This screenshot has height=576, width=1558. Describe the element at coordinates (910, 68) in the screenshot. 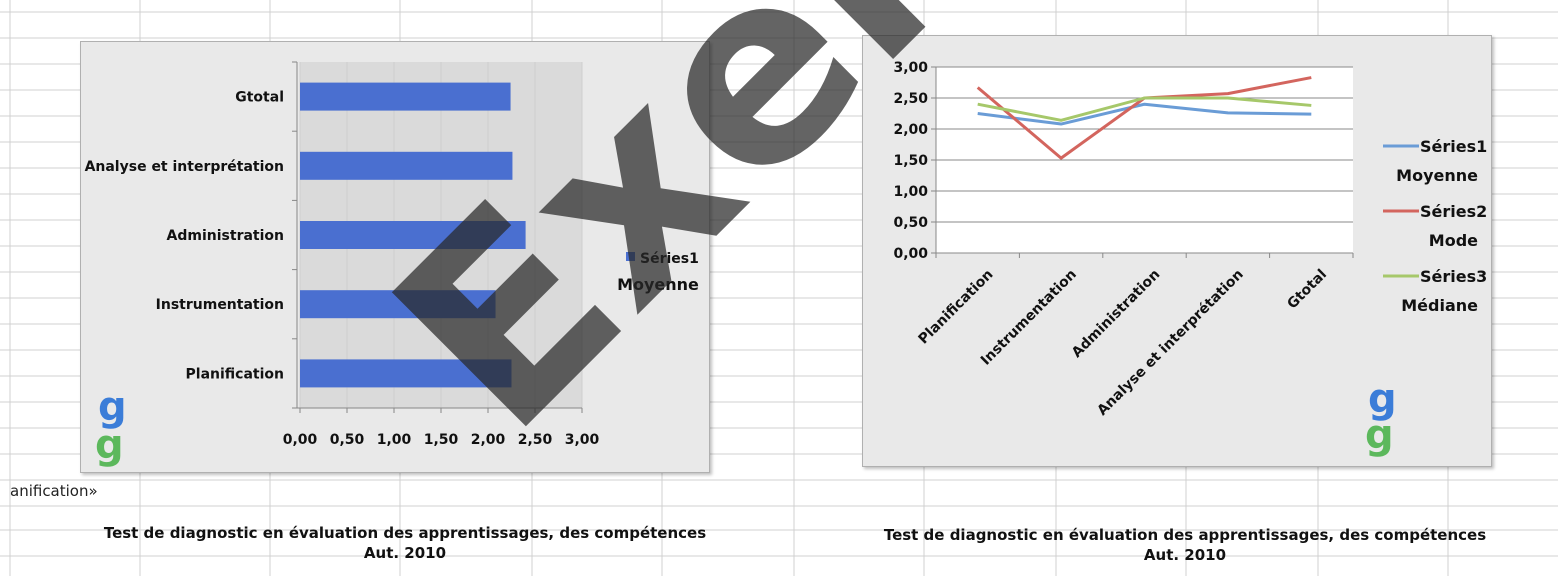

I see `y-tick-label: 3,00` at that location.